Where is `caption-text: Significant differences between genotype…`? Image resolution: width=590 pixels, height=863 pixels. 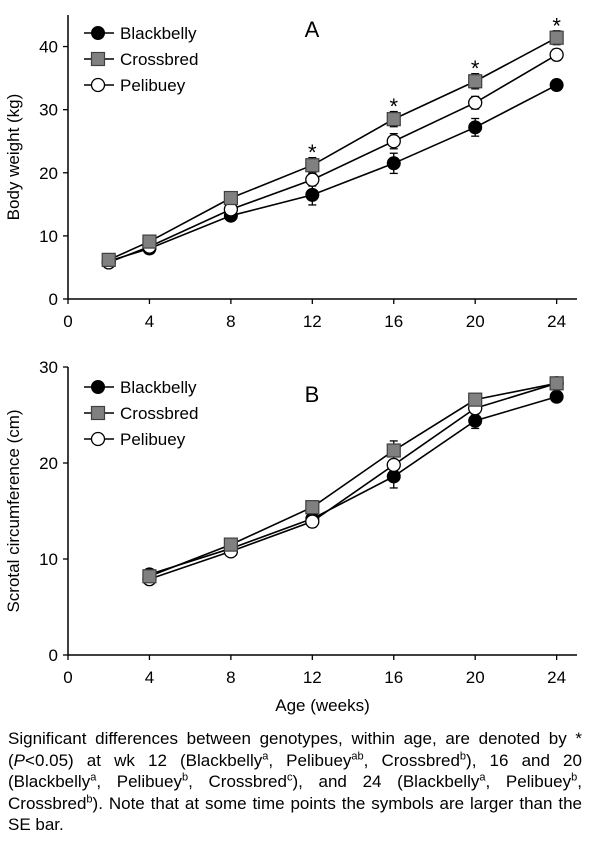 caption-text: Significant differences between genotype… is located at coordinates (295, 749).